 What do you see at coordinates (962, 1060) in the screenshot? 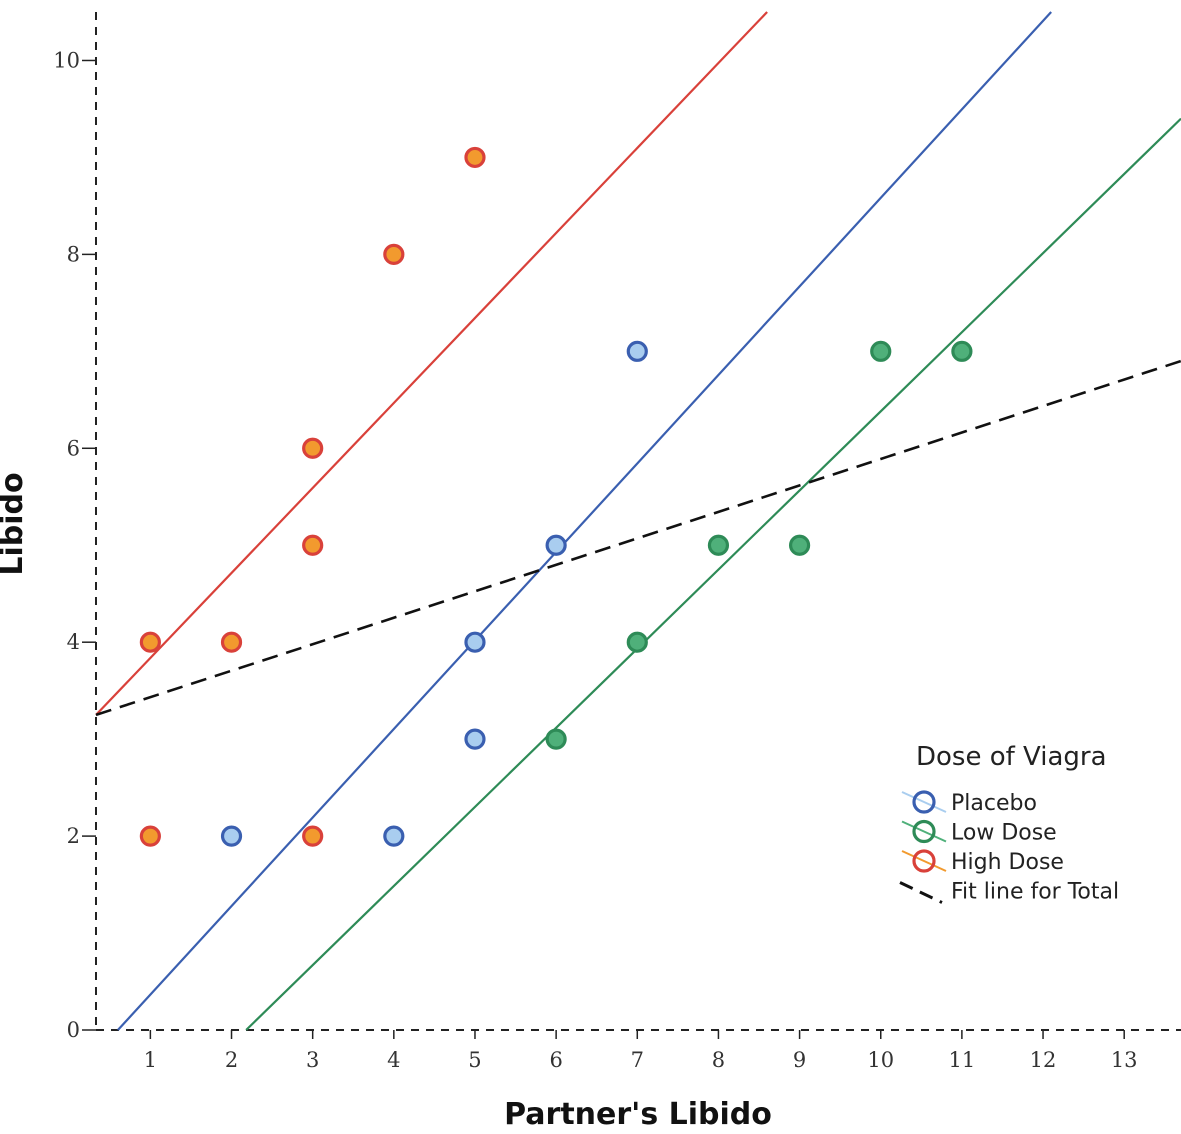
I see `x-tick-label: 11` at bounding box center [962, 1060].